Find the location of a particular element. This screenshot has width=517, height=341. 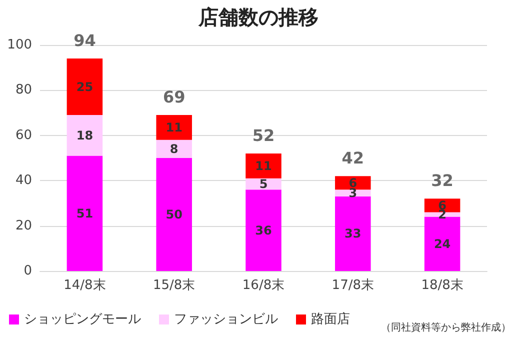

data-label: 51 is located at coordinates (85, 213).